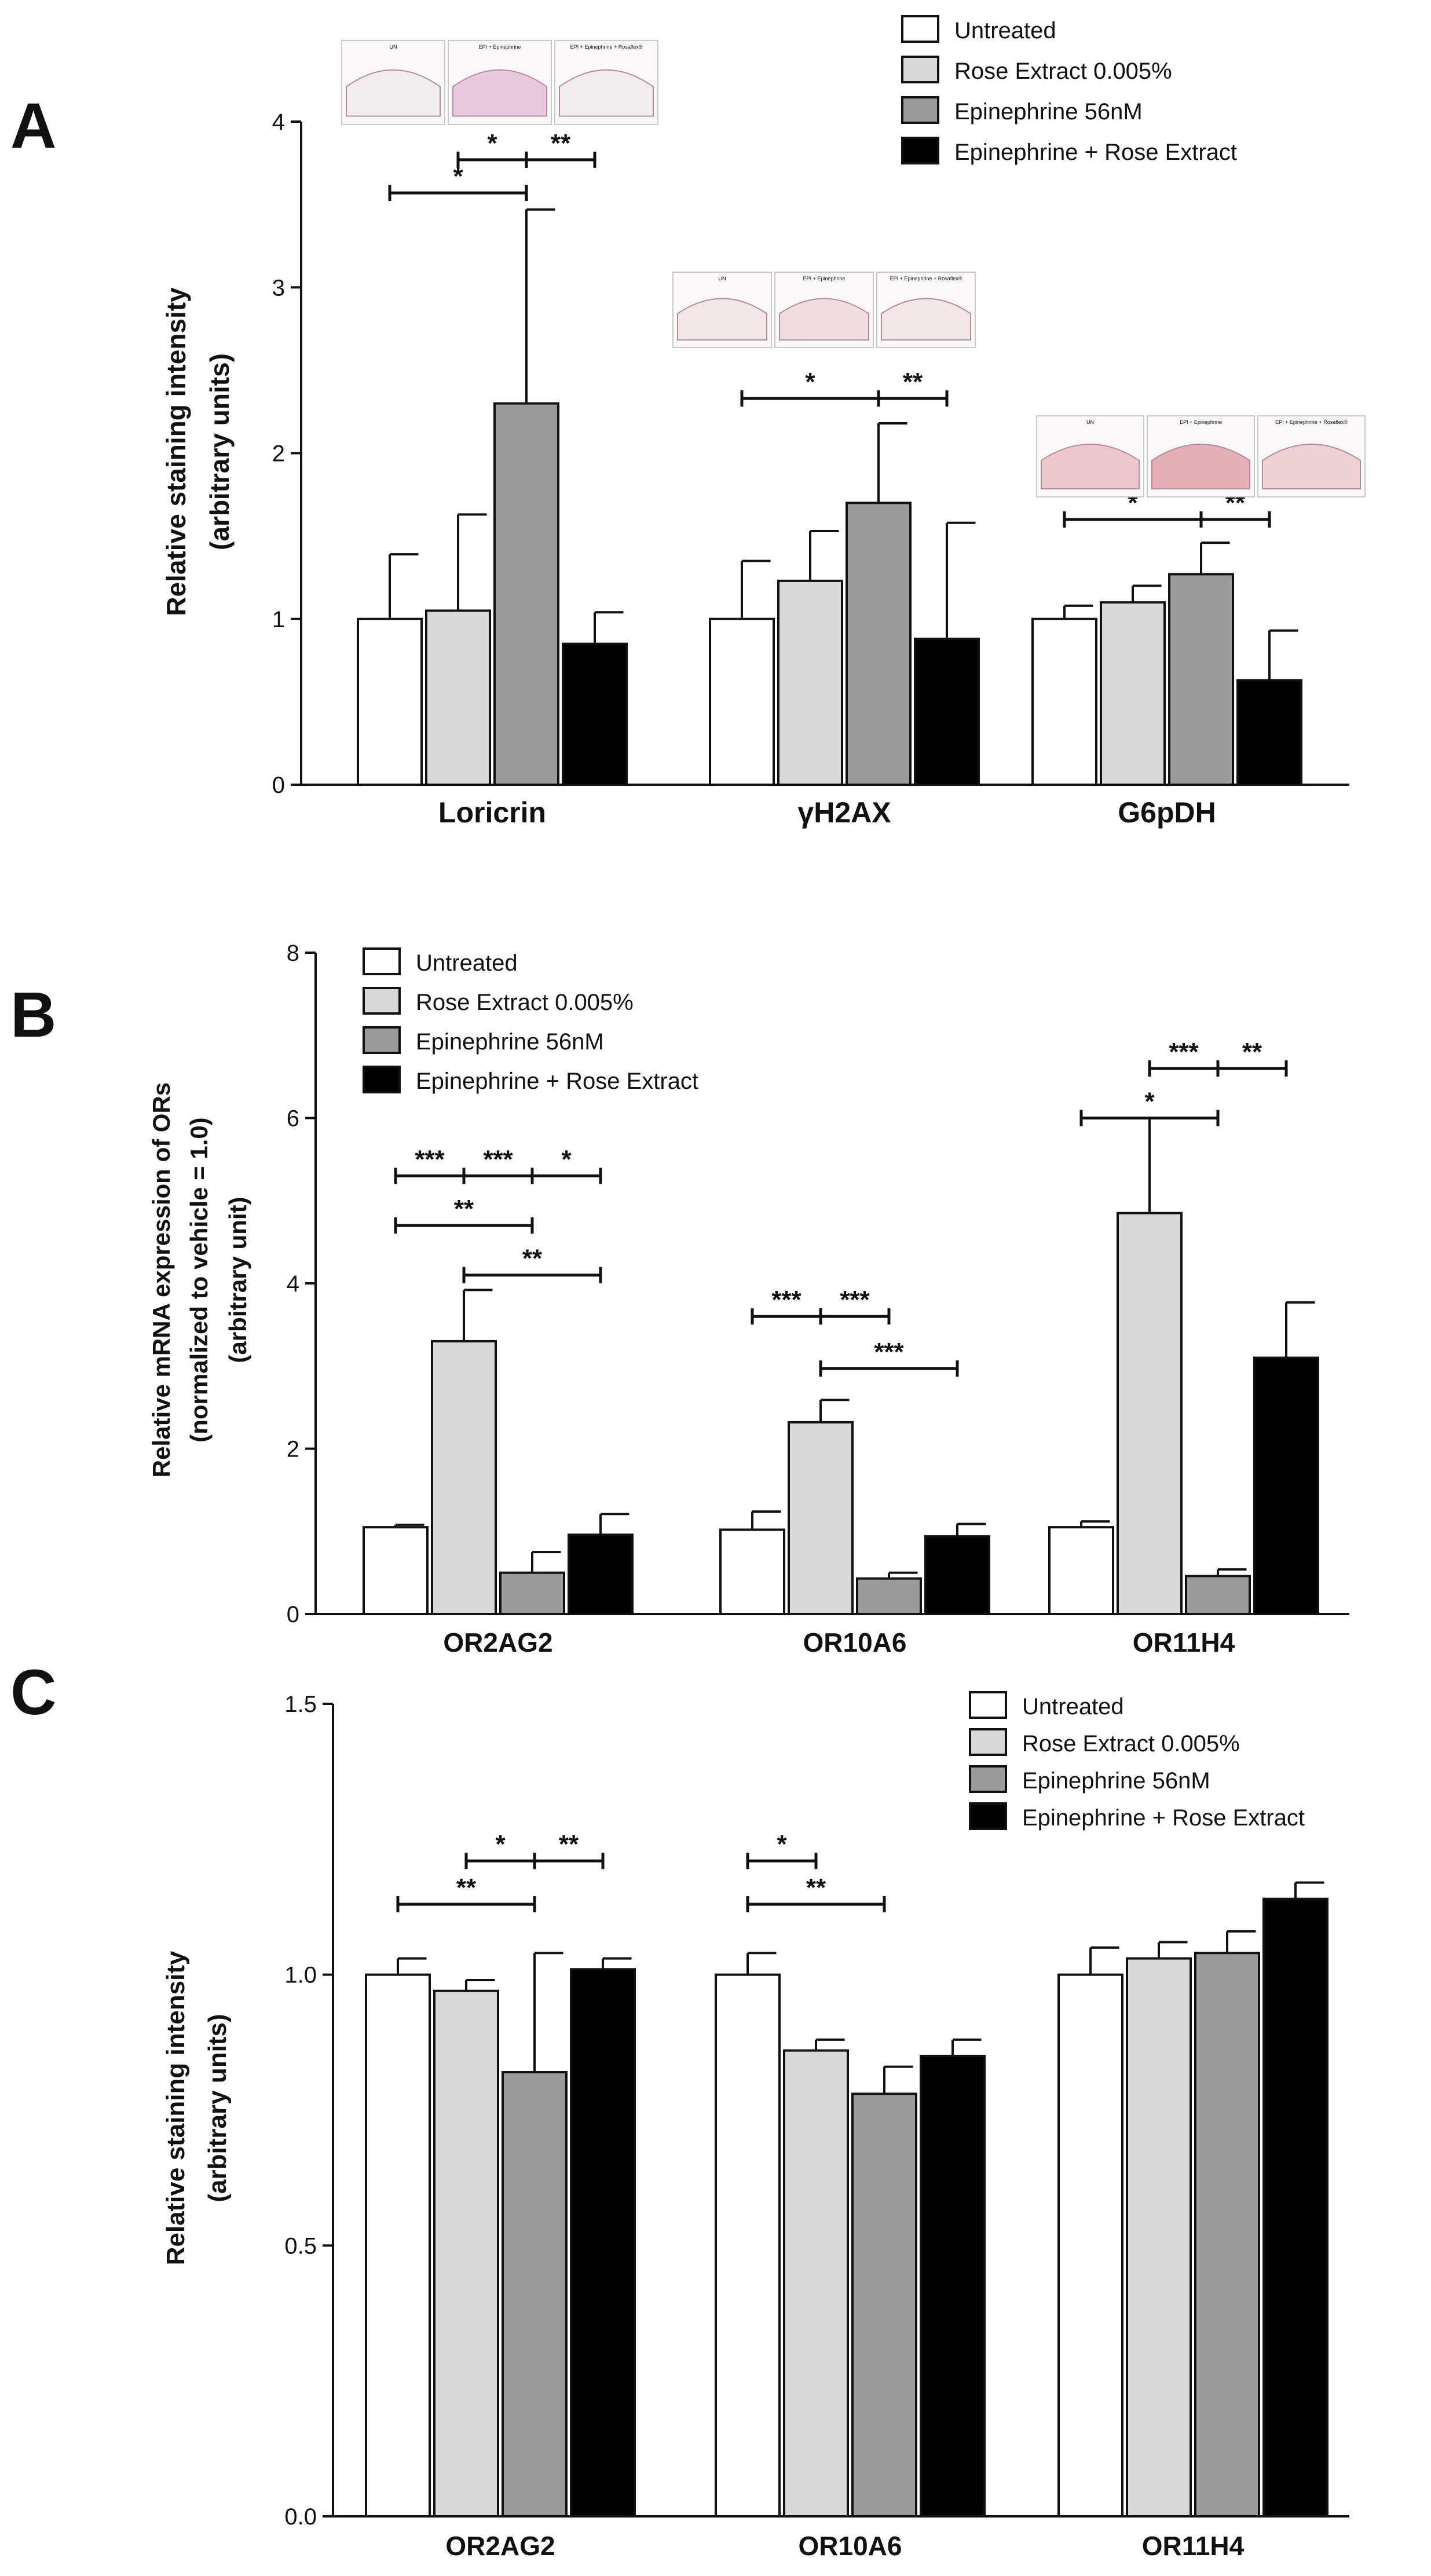 The height and width of the screenshot is (2576, 1431). What do you see at coordinates (557, 1081) in the screenshot?
I see `legend-entry: Epinephrine + Rose Extract` at bounding box center [557, 1081].